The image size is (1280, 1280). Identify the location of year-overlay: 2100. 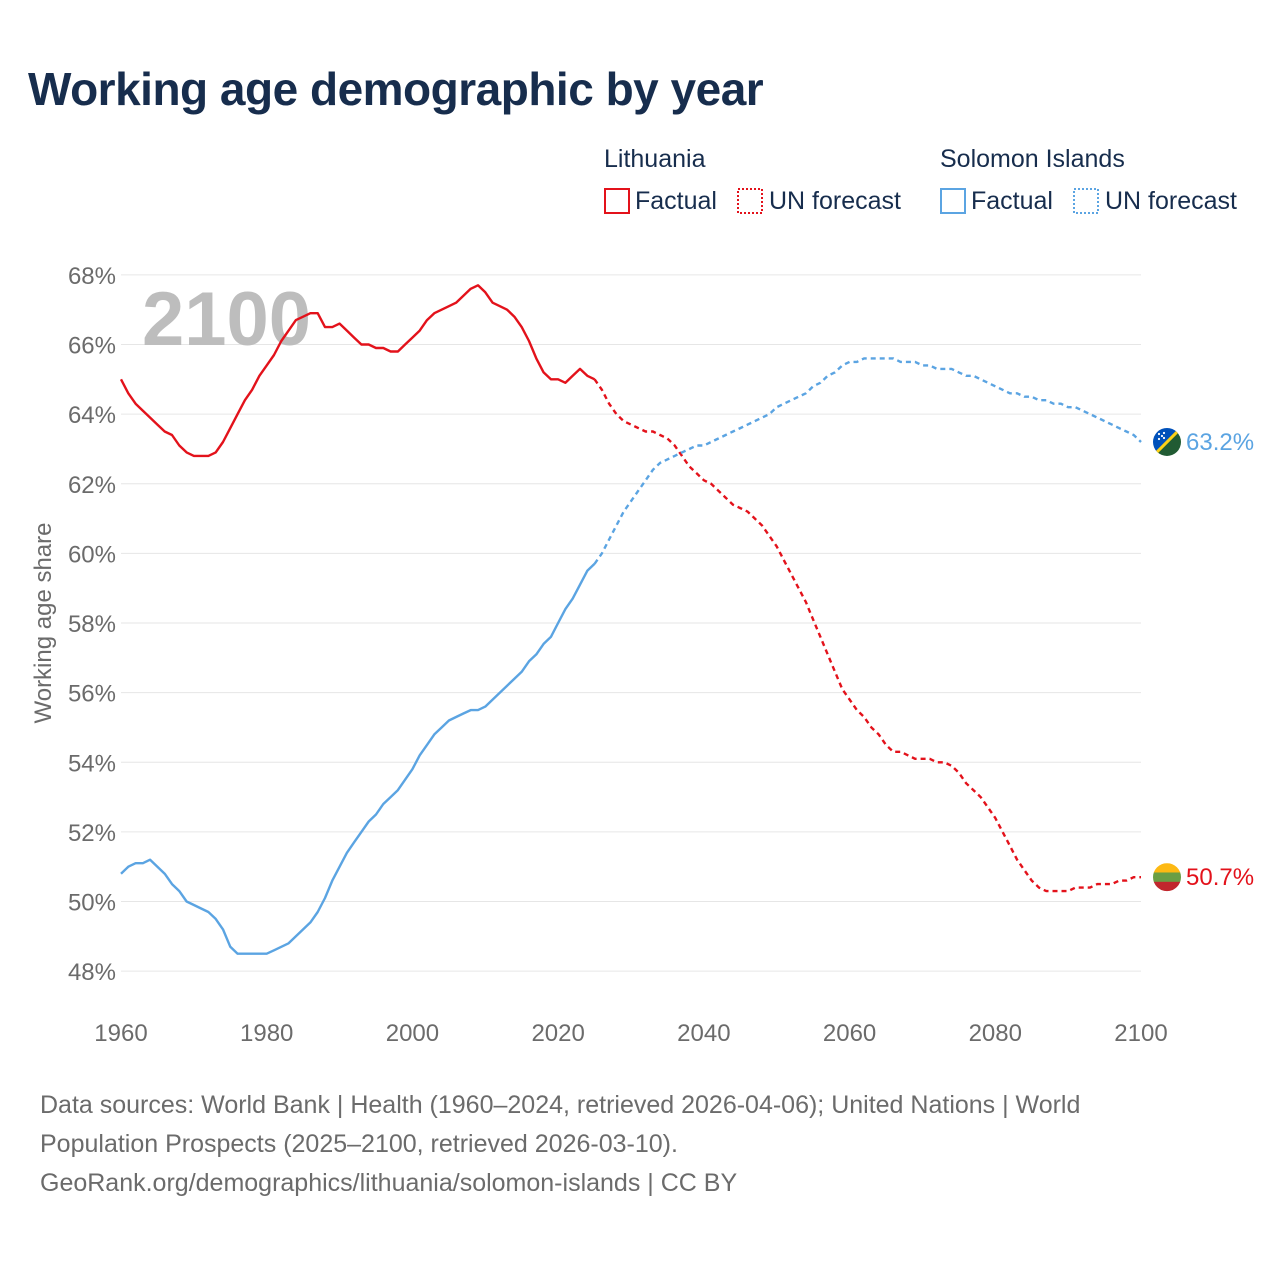
(226, 319).